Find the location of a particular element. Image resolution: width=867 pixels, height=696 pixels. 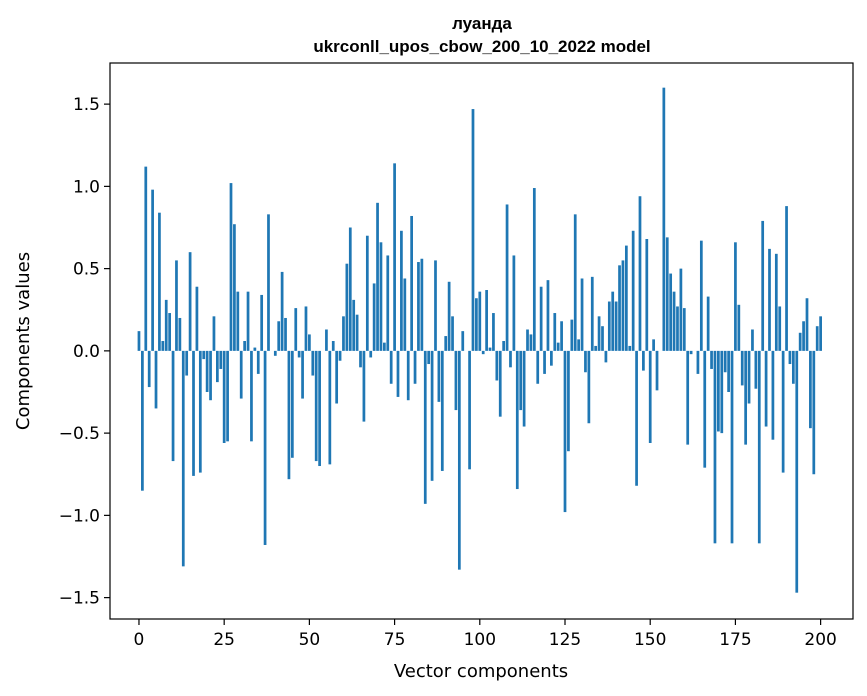

y-axis-label: Components values is located at coordinates (23, 341).